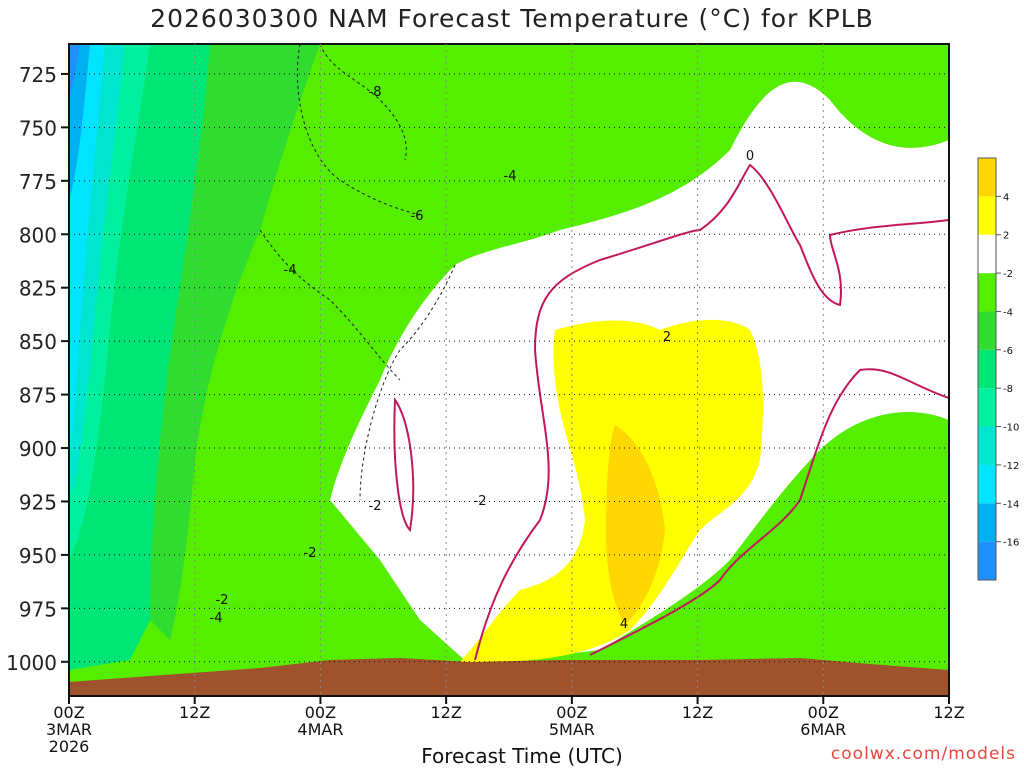  Describe the element at coordinates (38, 449) in the screenshot. I see `y-tick-label: 900` at that location.